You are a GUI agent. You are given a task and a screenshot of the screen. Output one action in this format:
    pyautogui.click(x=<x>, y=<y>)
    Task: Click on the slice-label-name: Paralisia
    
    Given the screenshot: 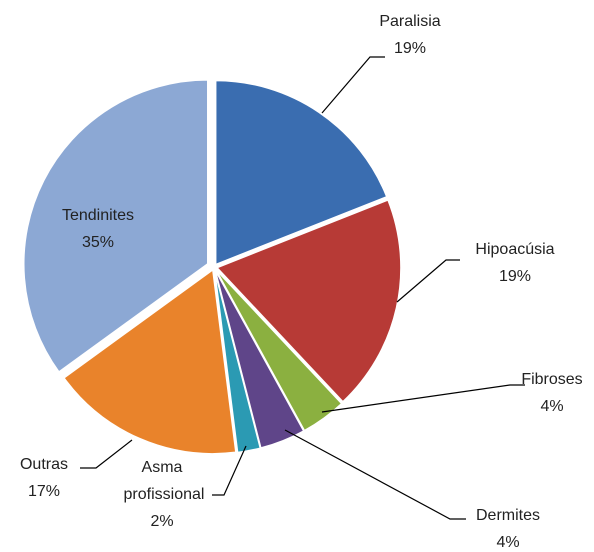 What is the action you would take?
    pyautogui.click(x=409, y=21)
    